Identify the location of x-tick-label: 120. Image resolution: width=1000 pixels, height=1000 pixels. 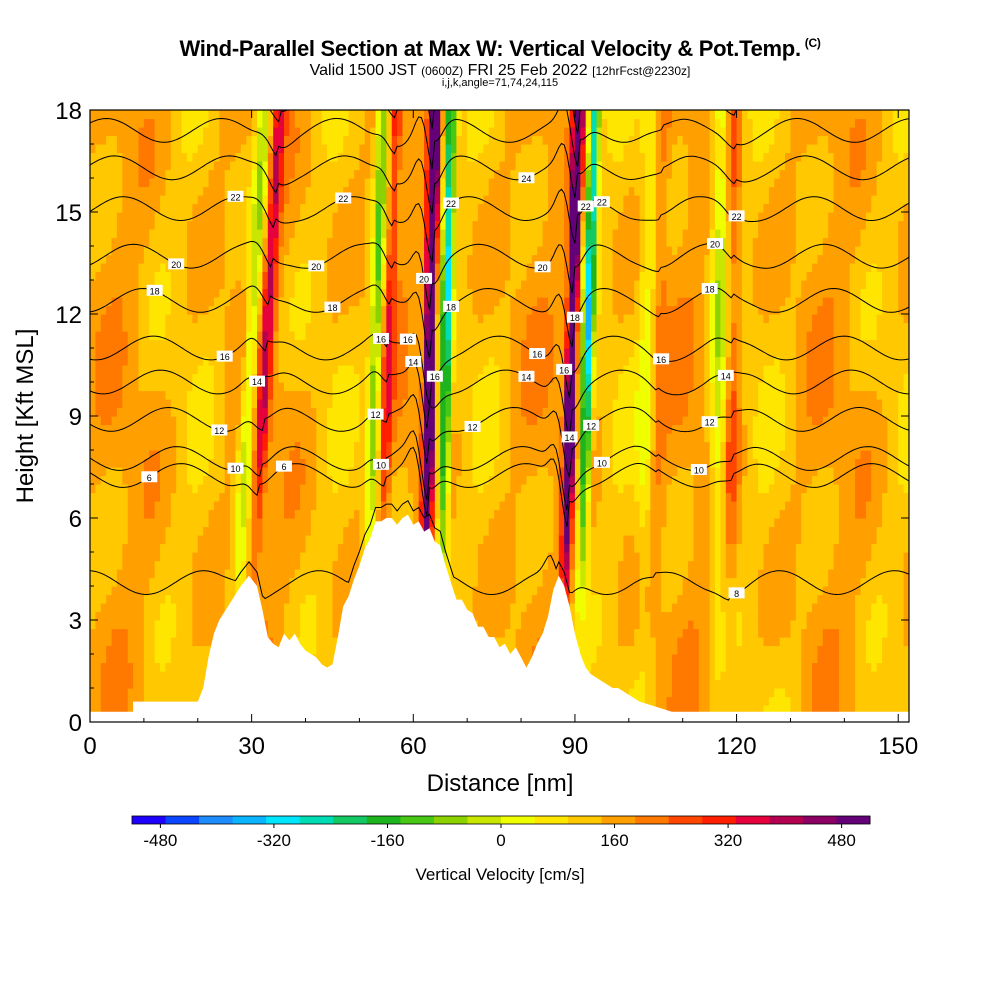
(737, 746).